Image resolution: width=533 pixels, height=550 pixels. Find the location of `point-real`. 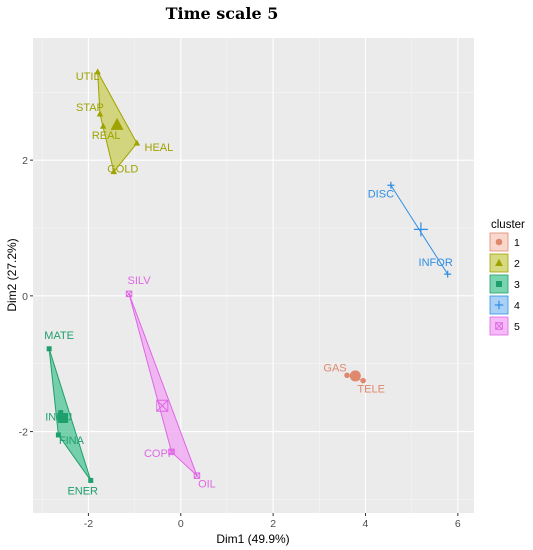

point-real is located at coordinates (103, 125).